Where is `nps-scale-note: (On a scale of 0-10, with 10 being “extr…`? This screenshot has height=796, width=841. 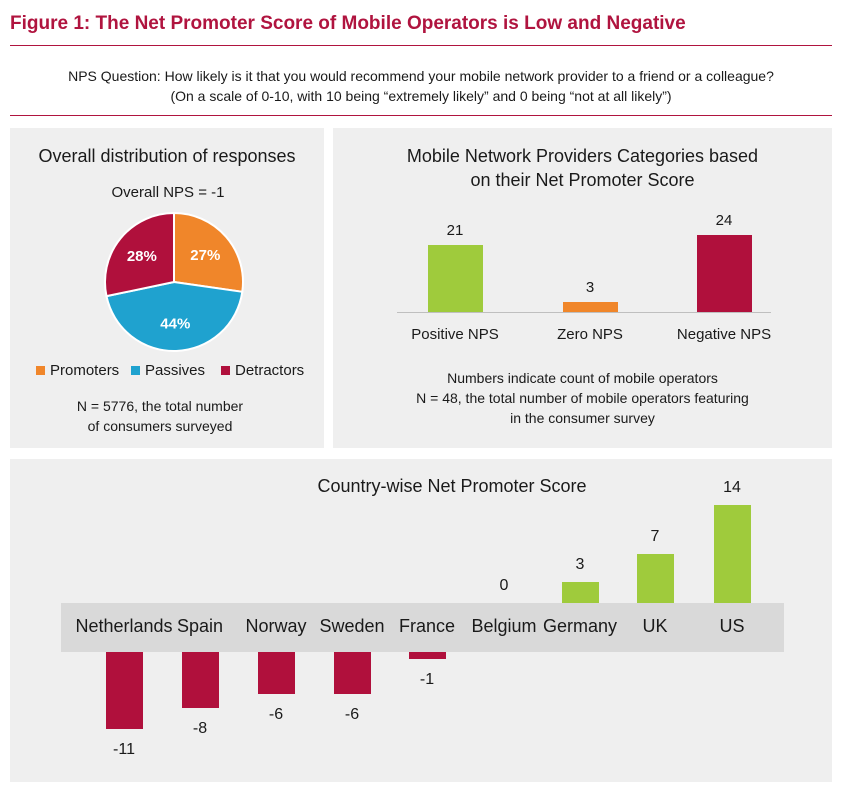 nps-scale-note: (On a scale of 0-10, with 10 being “extr… is located at coordinates (421, 96).